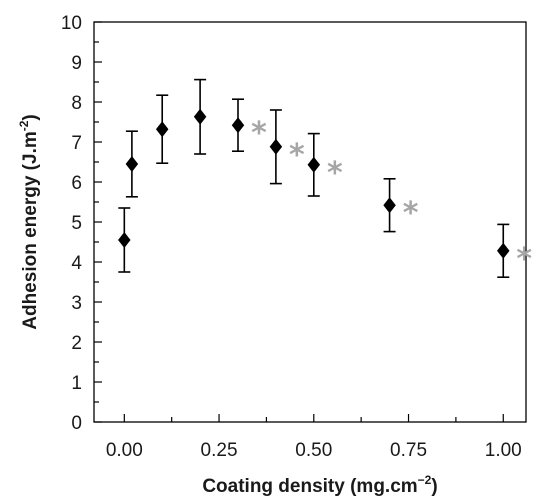 The height and width of the screenshot is (500, 536). What do you see at coordinates (314, 437) in the screenshot?
I see `x-axis: 0.00 0.25 0.50 0.75 1.00` at bounding box center [314, 437].